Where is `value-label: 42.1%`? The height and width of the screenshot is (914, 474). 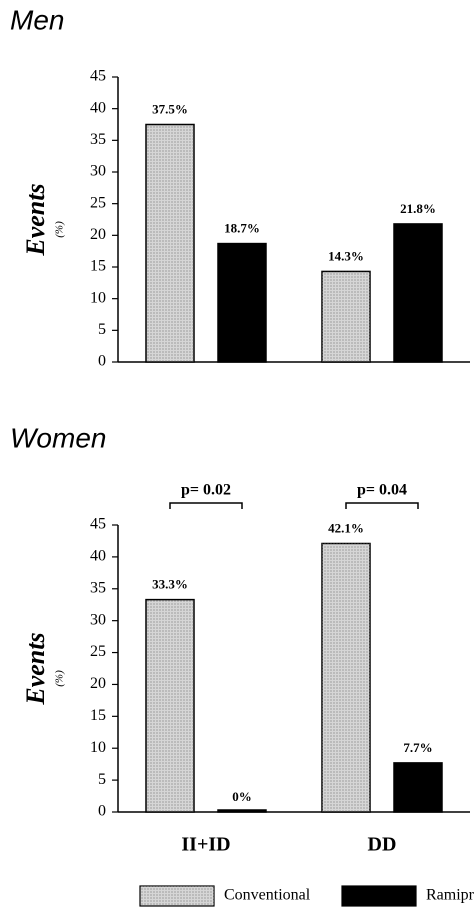 value-label: 42.1% is located at coordinates (346, 527).